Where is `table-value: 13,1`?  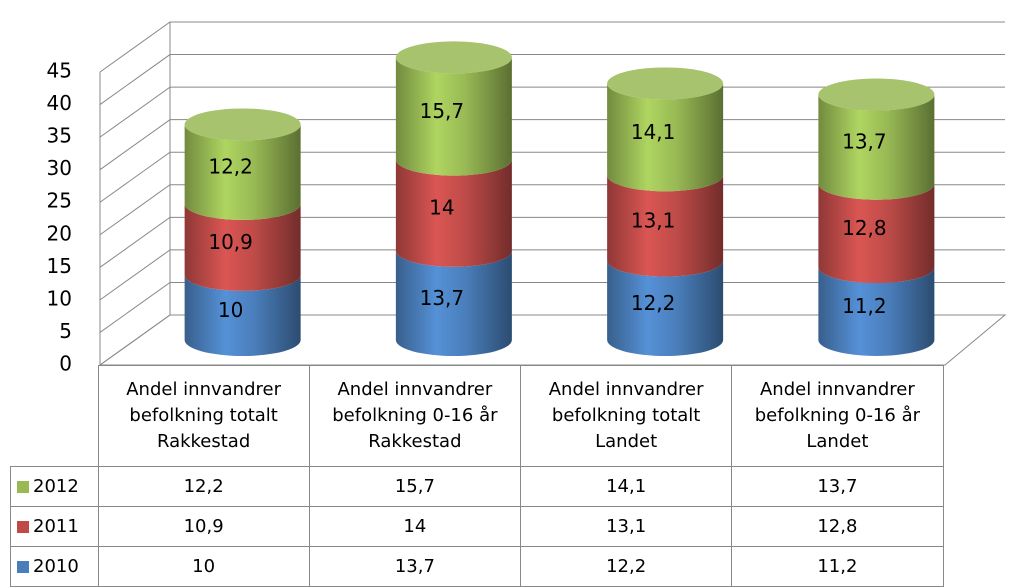 table-value: 13,1 is located at coordinates (626, 526).